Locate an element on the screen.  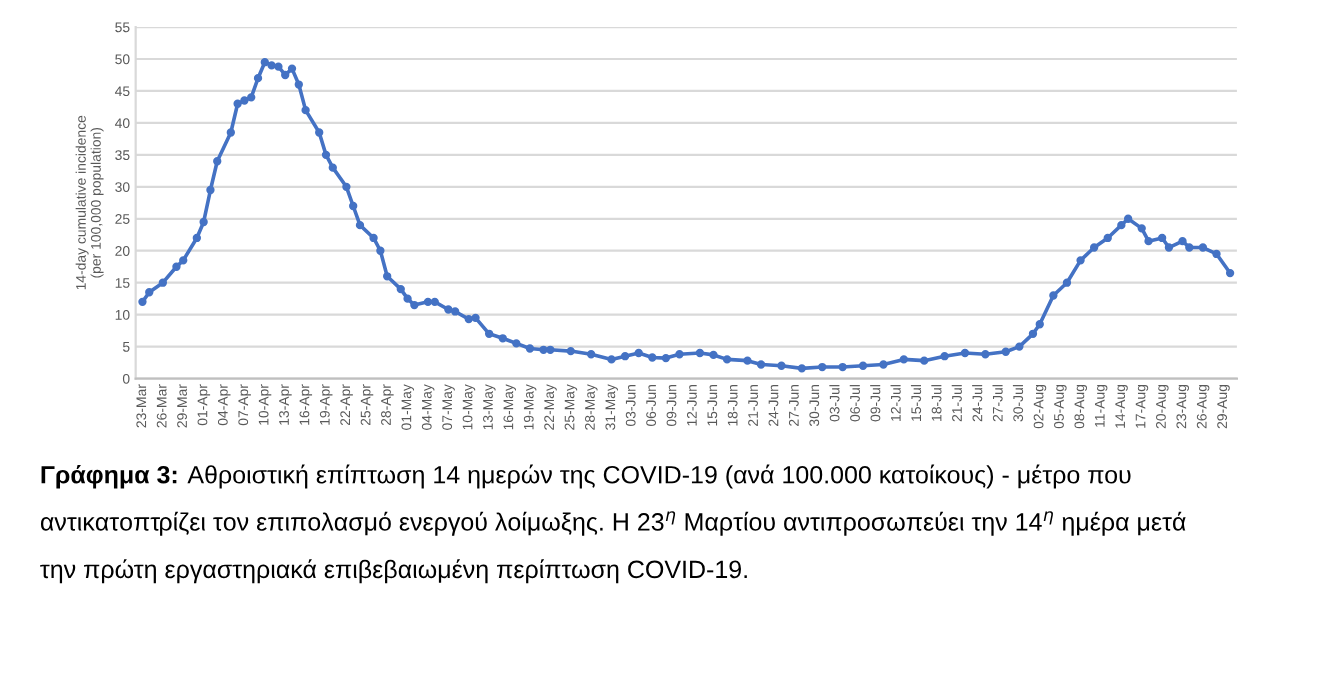
text: Αθροιστική επίπτωση 14 ημερών της COVID-19 (ανά 100.000 κατοίκους) - μέτρο που is located at coordinates (659, 476).